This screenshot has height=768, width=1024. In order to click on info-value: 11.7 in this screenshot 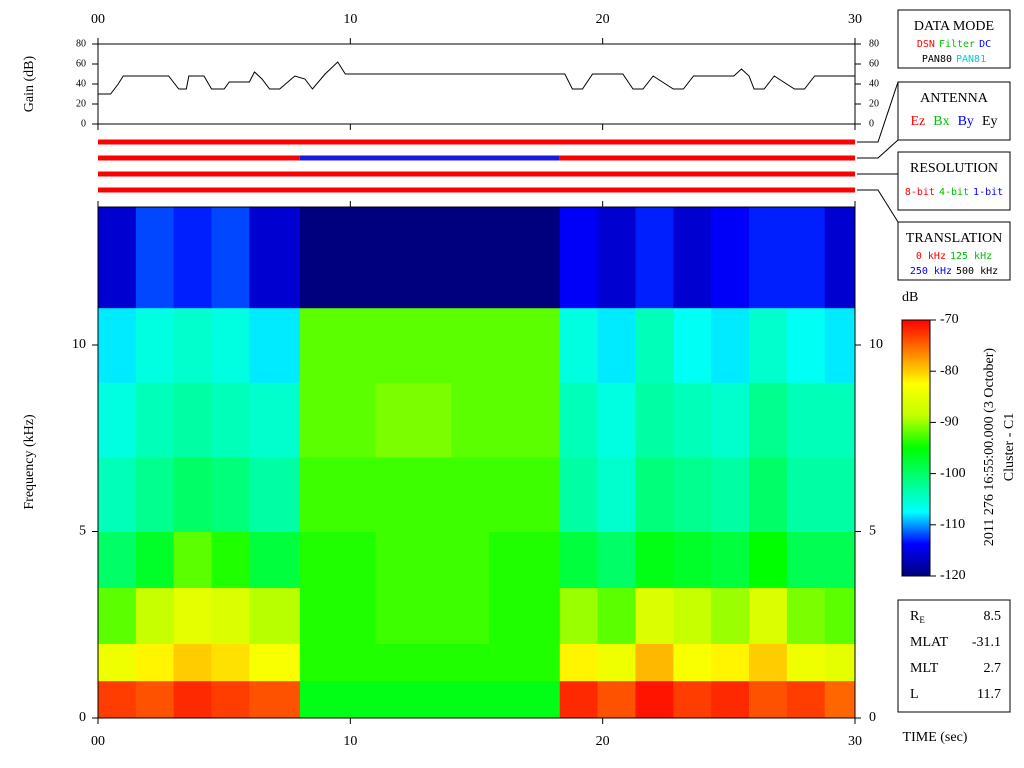, I will do `click(989, 694)`.